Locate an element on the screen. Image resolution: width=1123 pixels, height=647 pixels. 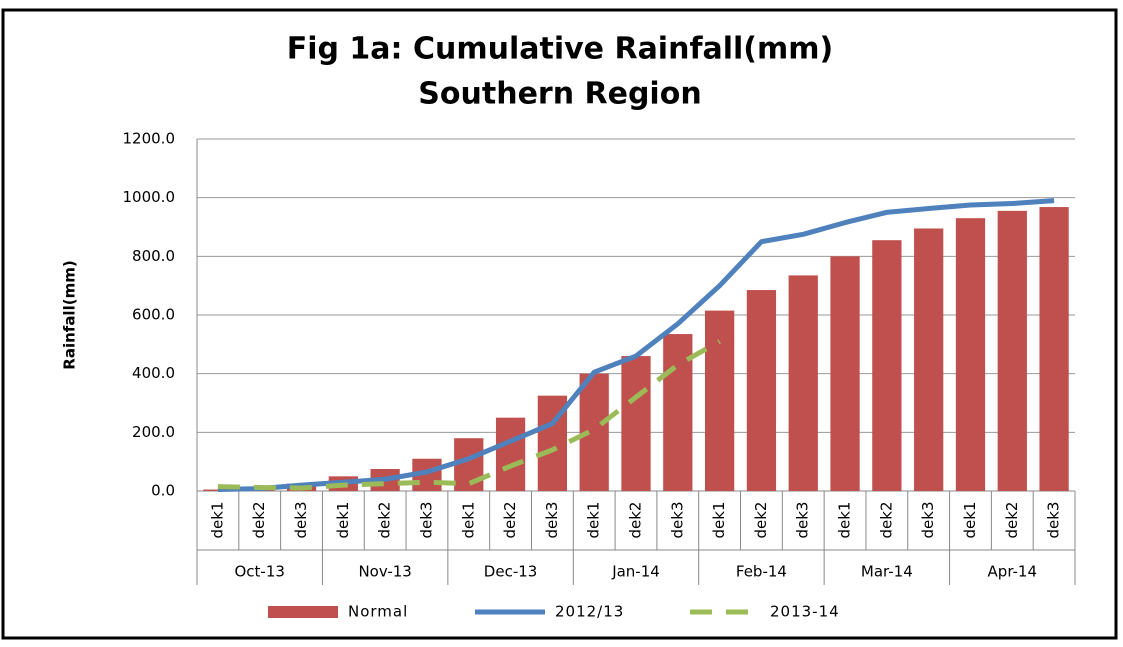
group-label: Nov-13 is located at coordinates (384, 572).